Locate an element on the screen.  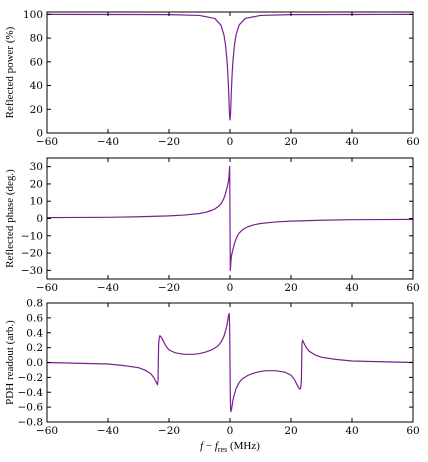
pdh-y-axis-label: PDH readout (arb.) is located at coordinates (10, 362).